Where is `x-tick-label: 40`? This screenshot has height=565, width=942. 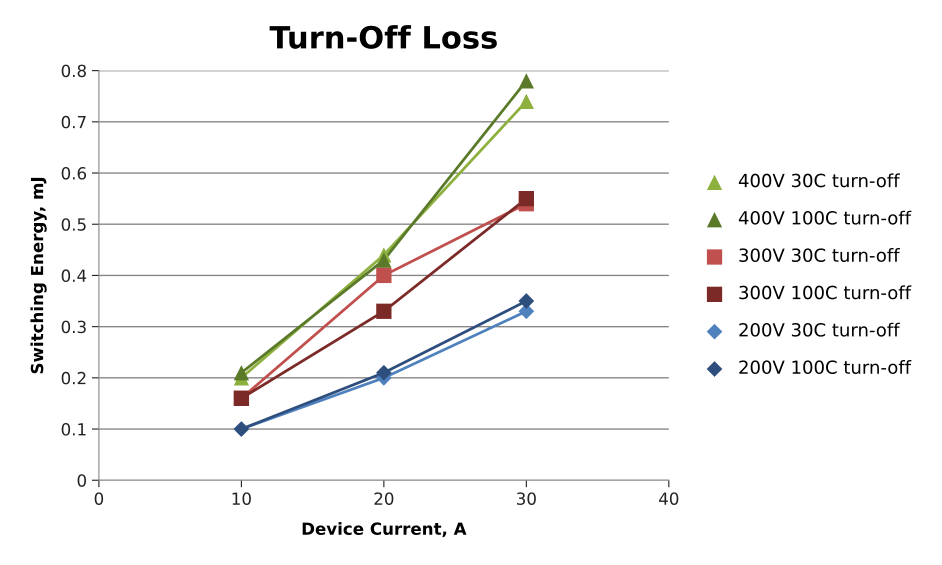
x-tick-label: 40 is located at coordinates (668, 498).